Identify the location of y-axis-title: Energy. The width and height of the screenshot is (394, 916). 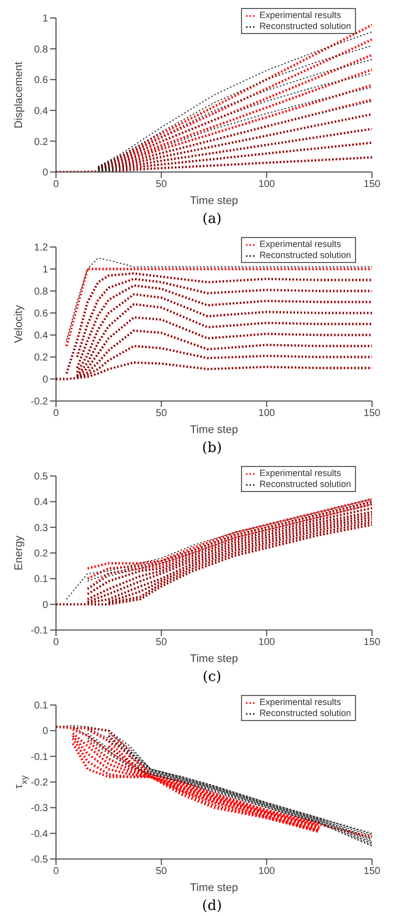
(19, 552).